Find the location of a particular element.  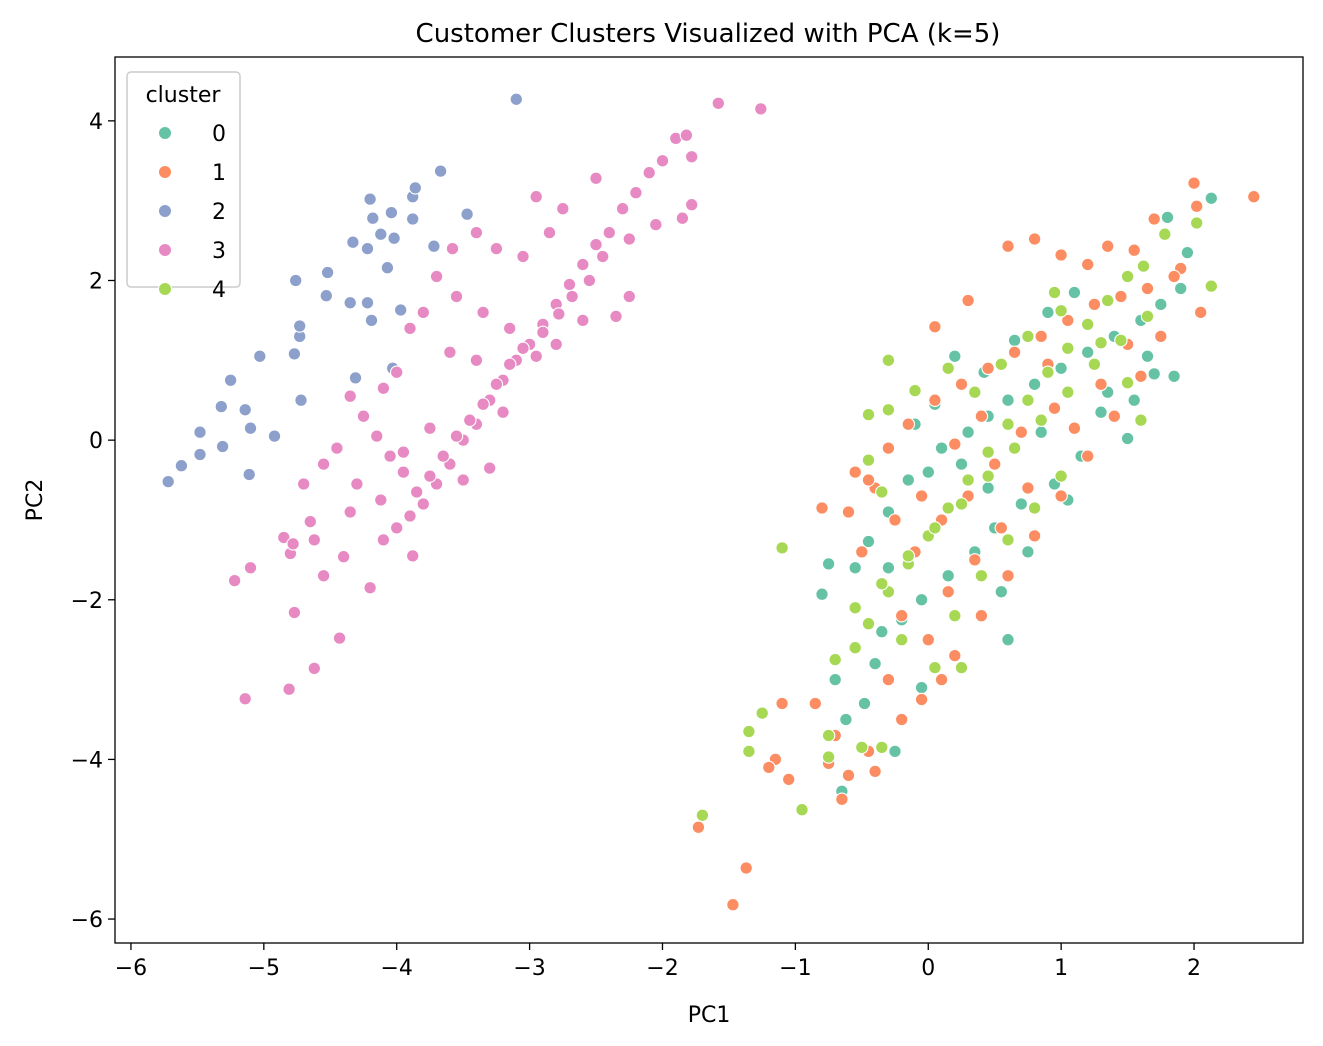

legend-label-3: 3 is located at coordinates (219, 251).